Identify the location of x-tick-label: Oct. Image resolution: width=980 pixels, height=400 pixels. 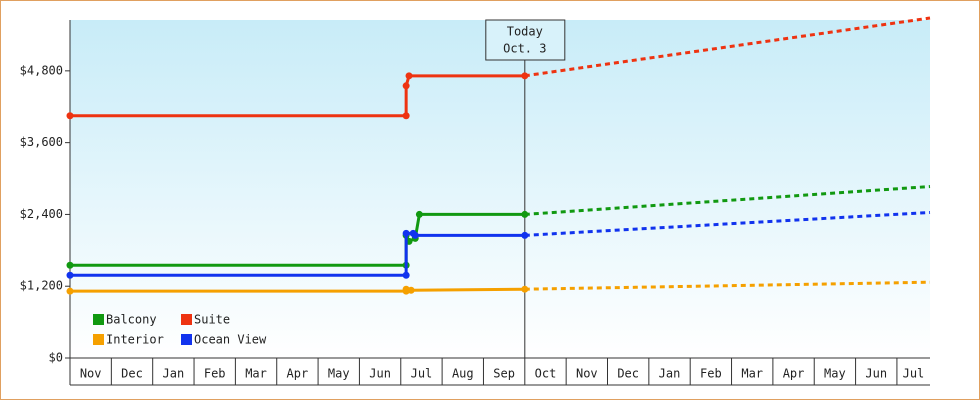
(546, 374).